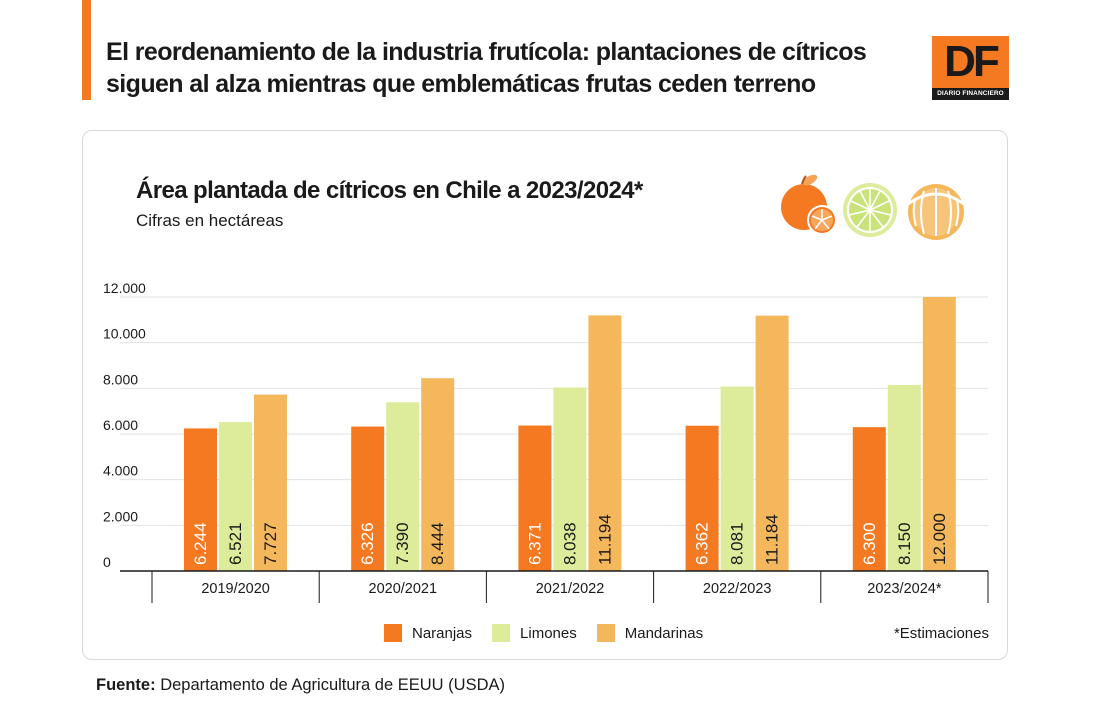 The height and width of the screenshot is (720, 1095). I want to click on legend-item-mandarinas: Mandarinas, so click(650, 633).